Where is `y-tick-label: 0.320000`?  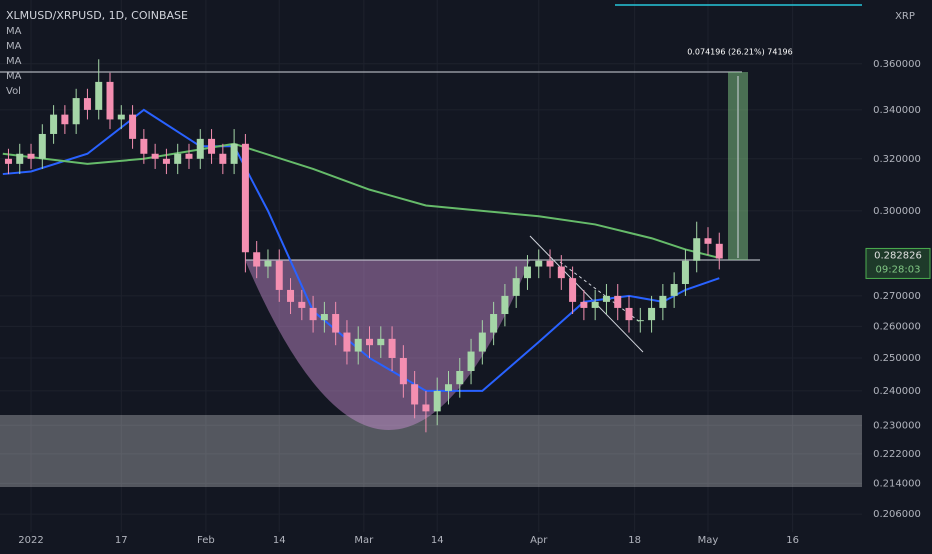
y-tick-label: 0.320000 is located at coordinates (897, 159).